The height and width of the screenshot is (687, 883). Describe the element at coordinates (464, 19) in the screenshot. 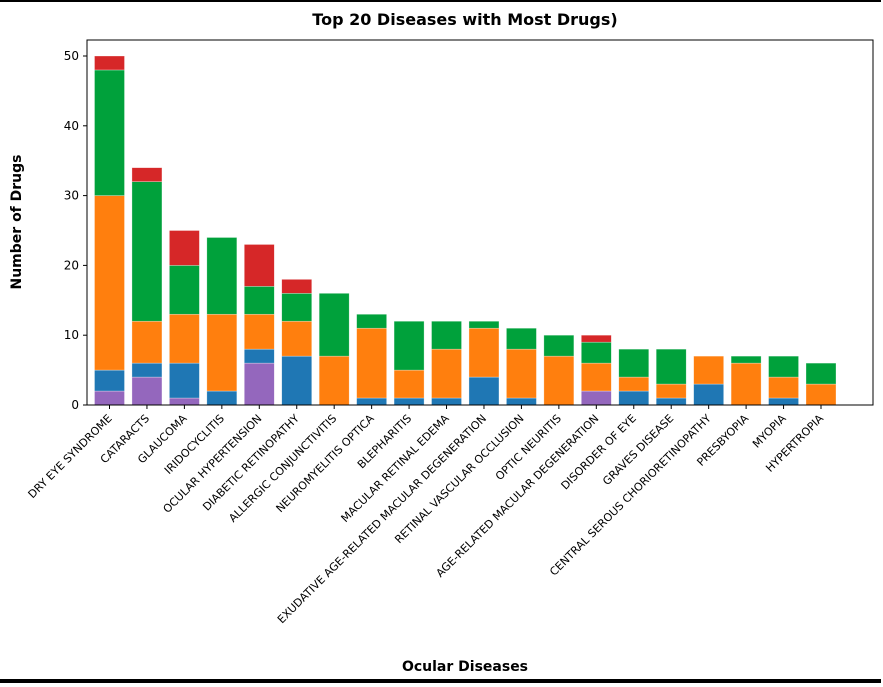

I see `chart-title: Top 20 Diseases with Most Drugs)` at that location.